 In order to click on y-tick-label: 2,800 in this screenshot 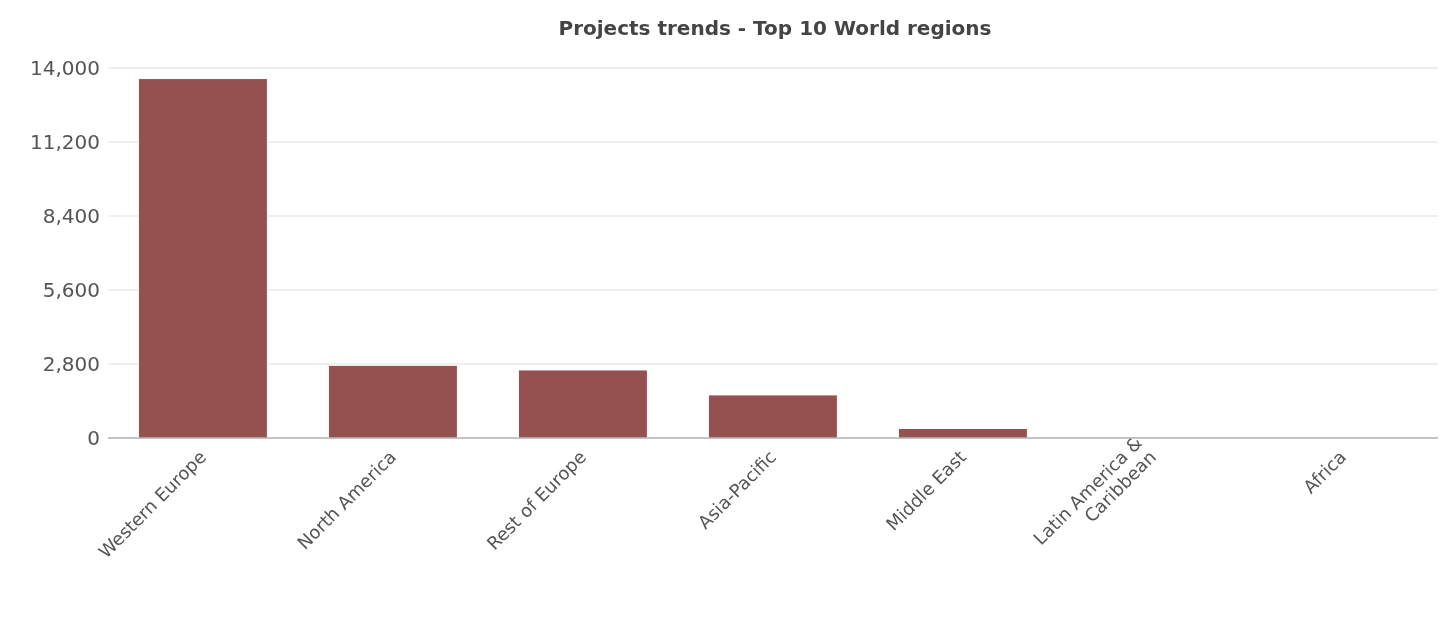, I will do `click(71, 364)`.